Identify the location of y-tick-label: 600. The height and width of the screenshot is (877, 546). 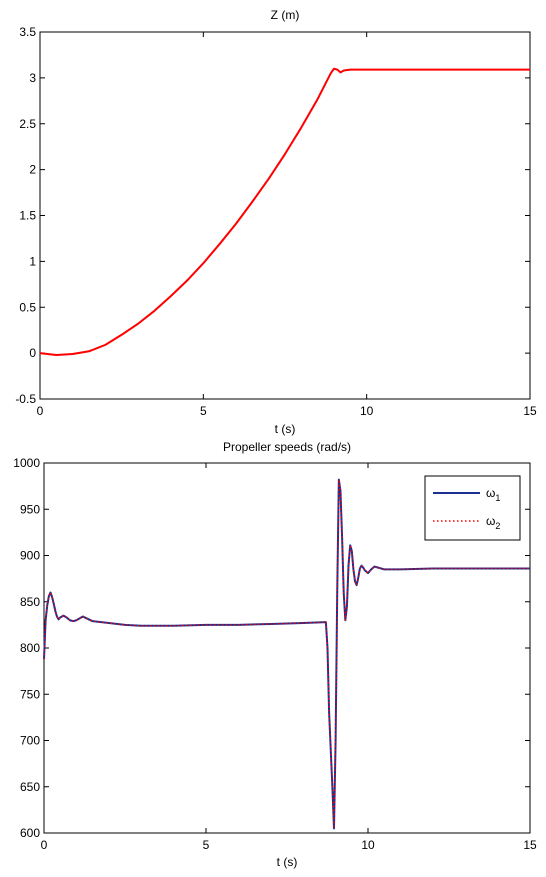
(30, 833).